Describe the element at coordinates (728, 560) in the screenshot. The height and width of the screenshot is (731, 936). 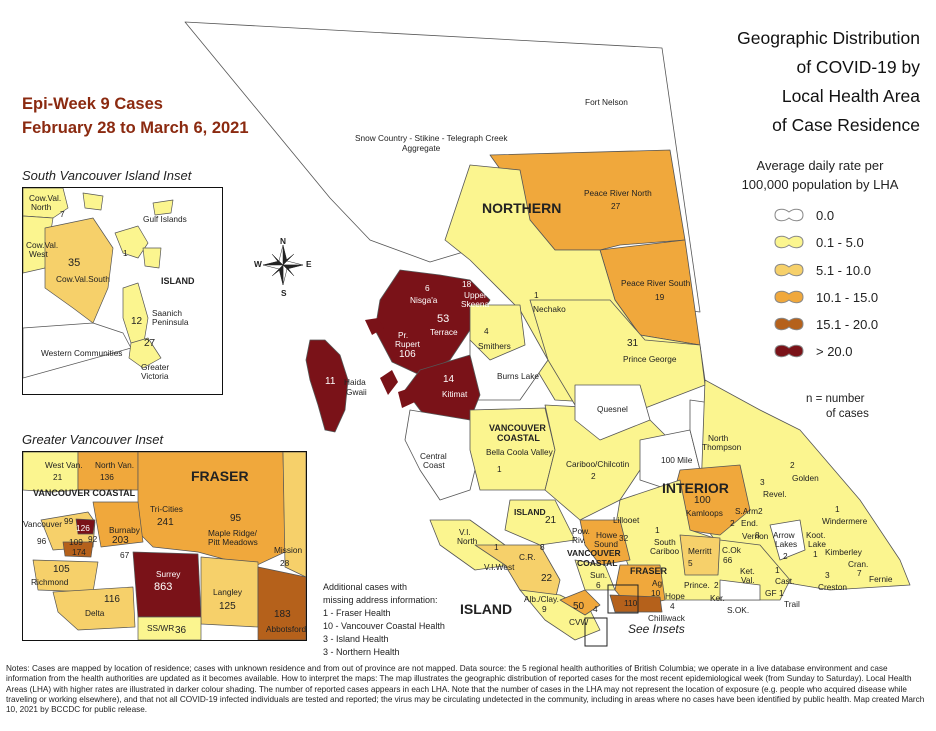
I see `lha-count-c-ok: 66` at that location.